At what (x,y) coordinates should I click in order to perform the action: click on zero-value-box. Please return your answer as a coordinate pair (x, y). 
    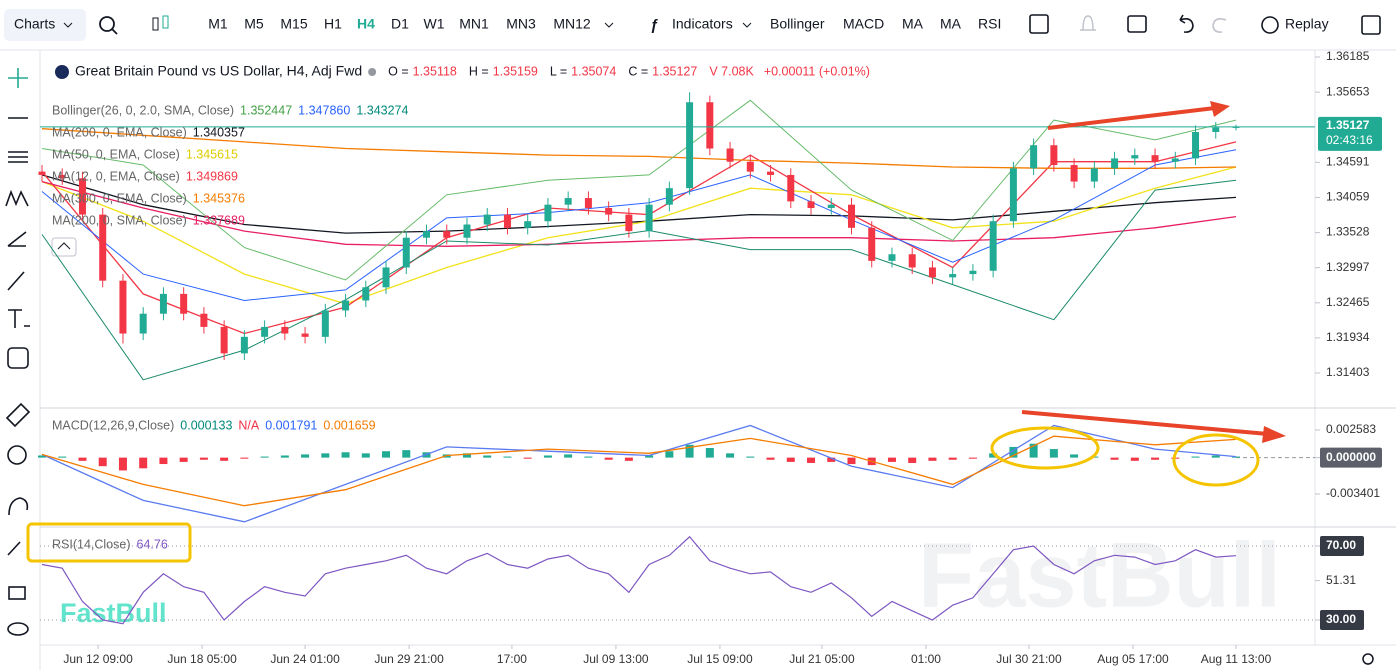
    Looking at the image, I should click on (1351, 457).